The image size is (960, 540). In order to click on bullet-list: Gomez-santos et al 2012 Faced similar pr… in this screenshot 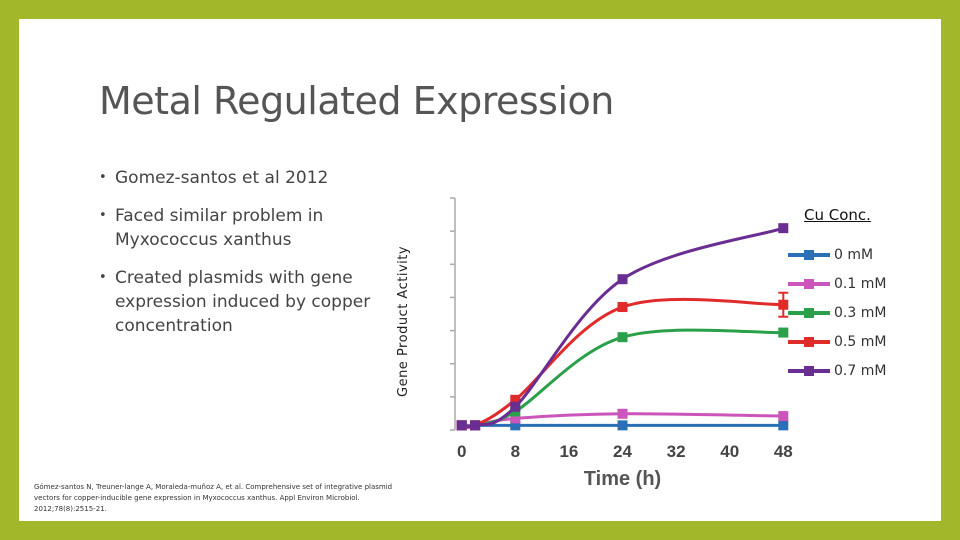, I will do `click(249, 259)`.